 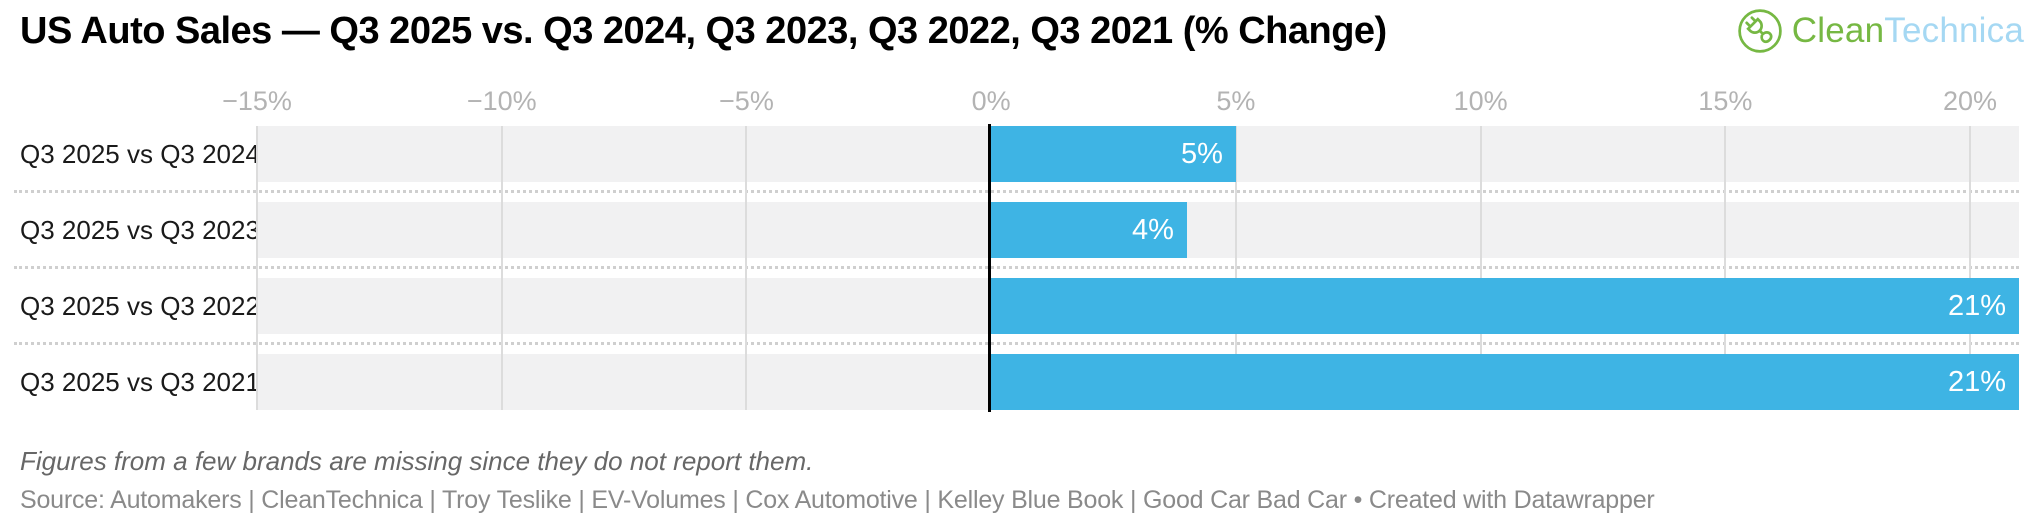 I want to click on data-bar: 4%, so click(x=1089, y=230).